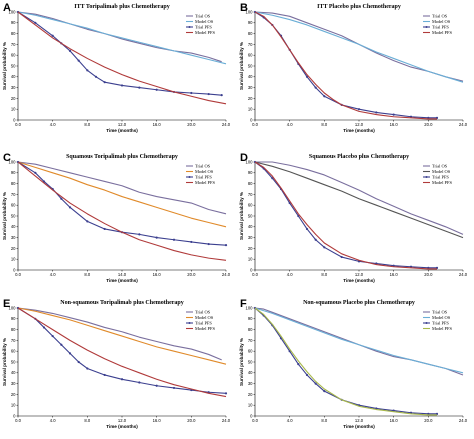  What do you see at coordinates (255, 274) in the screenshot?
I see `x-tick-label: 0.0` at bounding box center [255, 274].